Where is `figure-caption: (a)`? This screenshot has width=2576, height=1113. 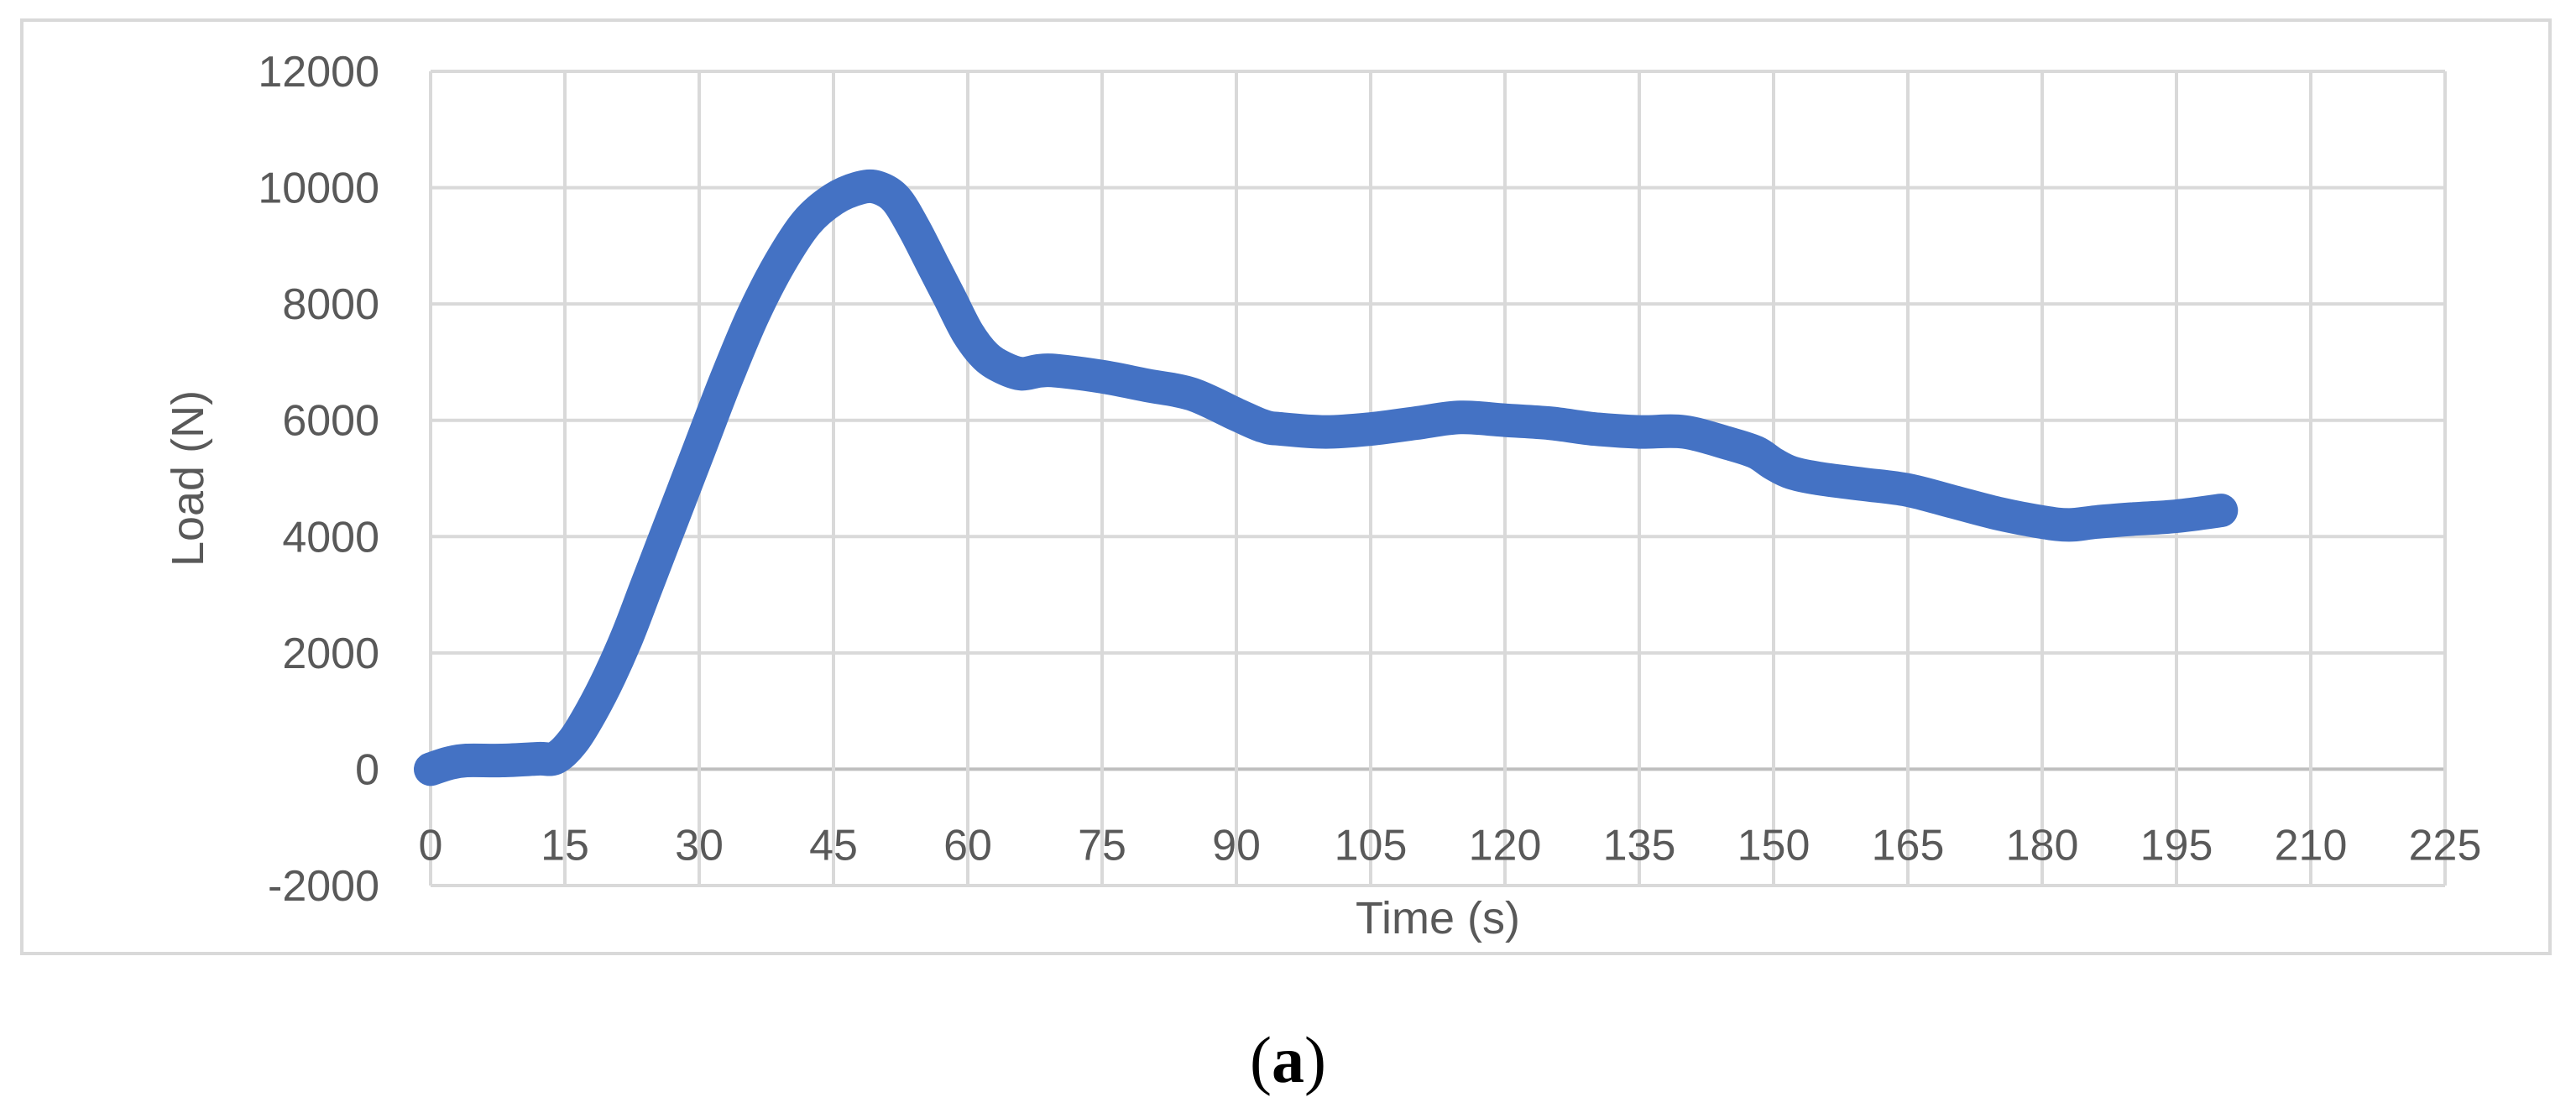
figure-caption: (a) is located at coordinates (1288, 1060).